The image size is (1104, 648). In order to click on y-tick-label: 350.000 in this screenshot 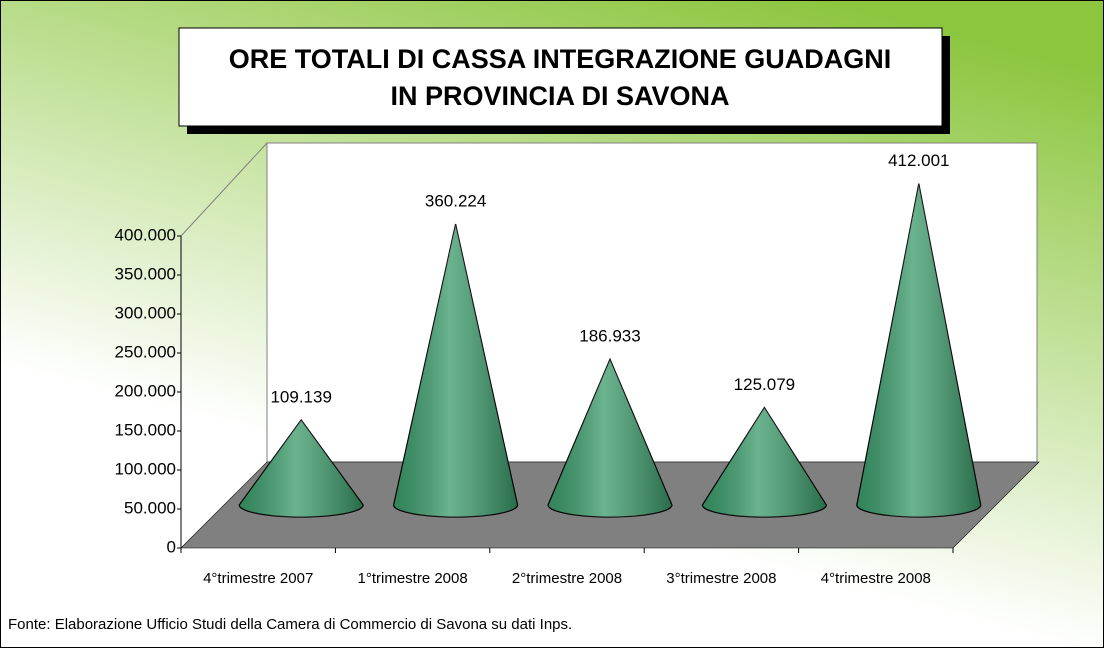, I will do `click(145, 273)`.